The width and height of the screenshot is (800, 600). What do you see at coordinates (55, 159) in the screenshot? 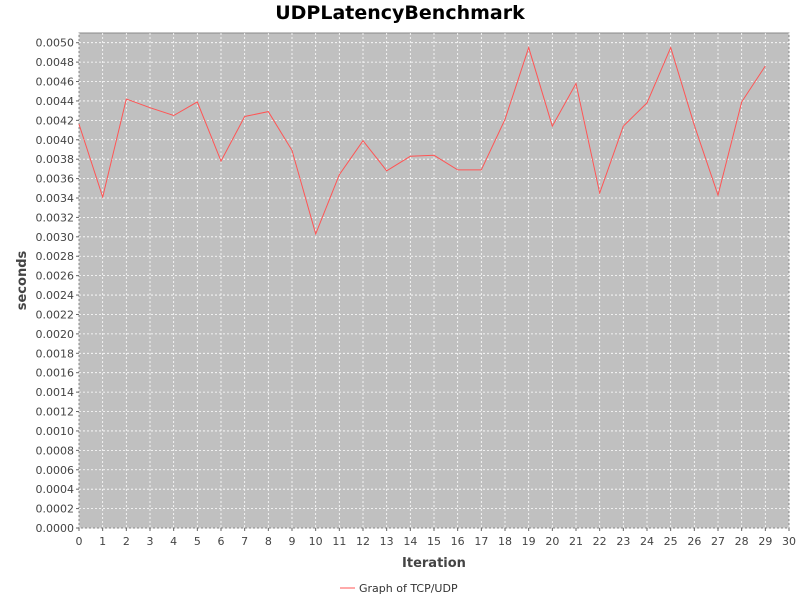
I see `y-tick-label: 0.0038` at bounding box center [55, 159].